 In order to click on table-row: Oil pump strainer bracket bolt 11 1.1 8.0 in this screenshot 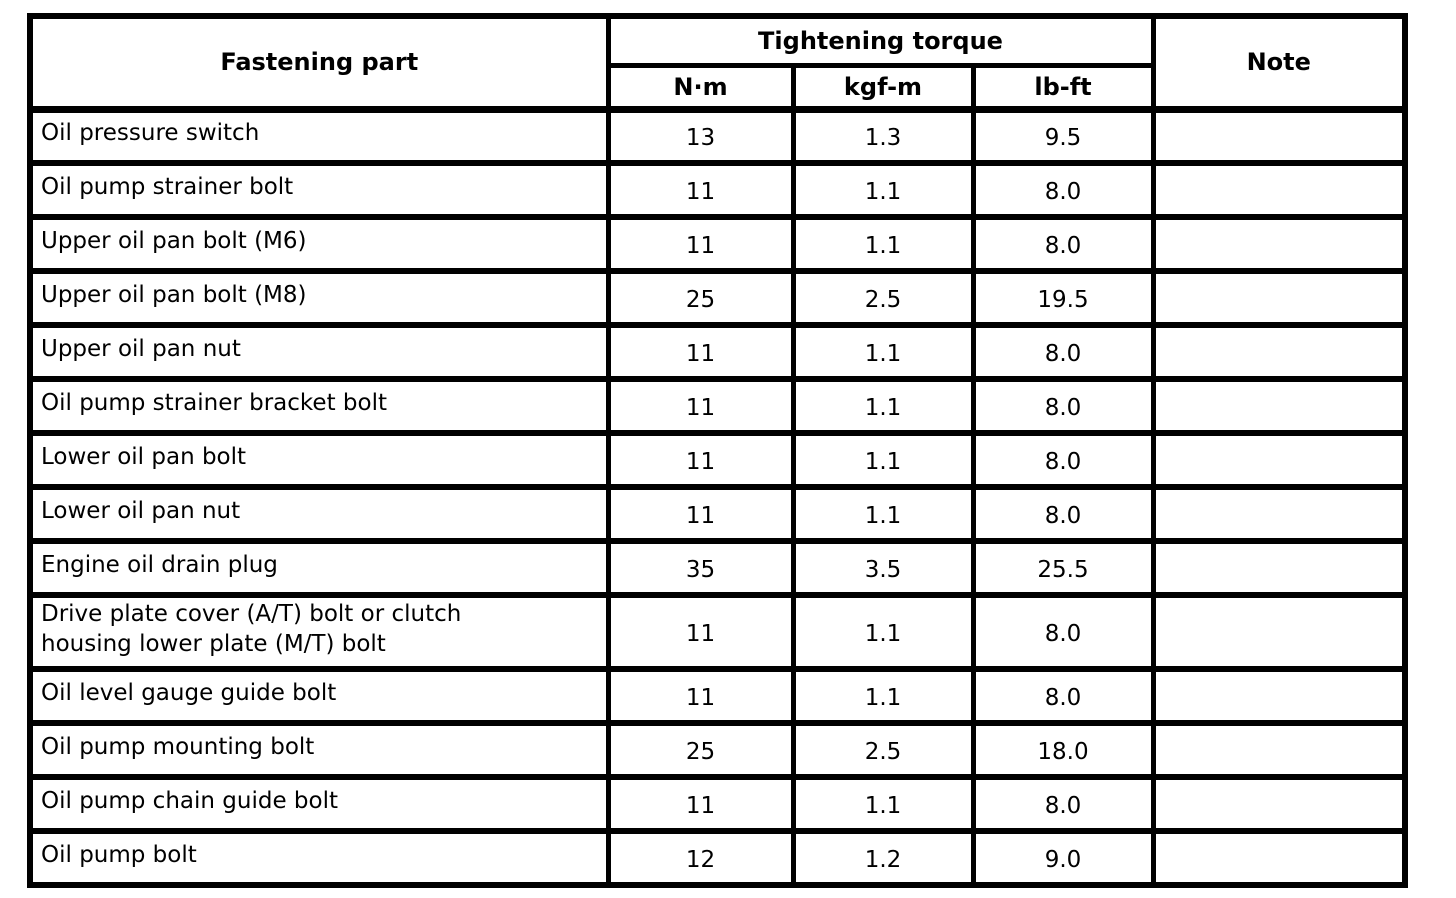, I will do `click(717, 406)`.